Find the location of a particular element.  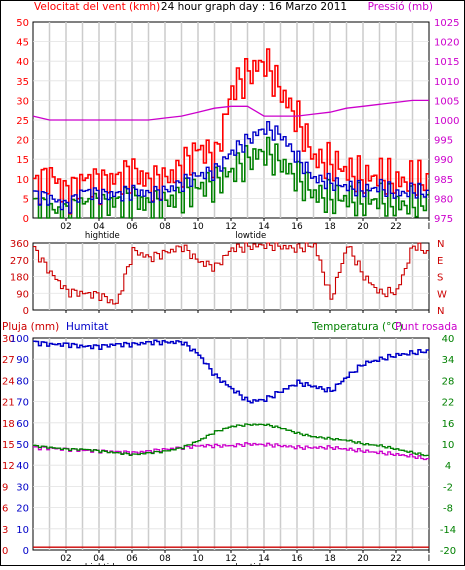

wind-panel-hightide-label: hightide is located at coordinates (102, 236).